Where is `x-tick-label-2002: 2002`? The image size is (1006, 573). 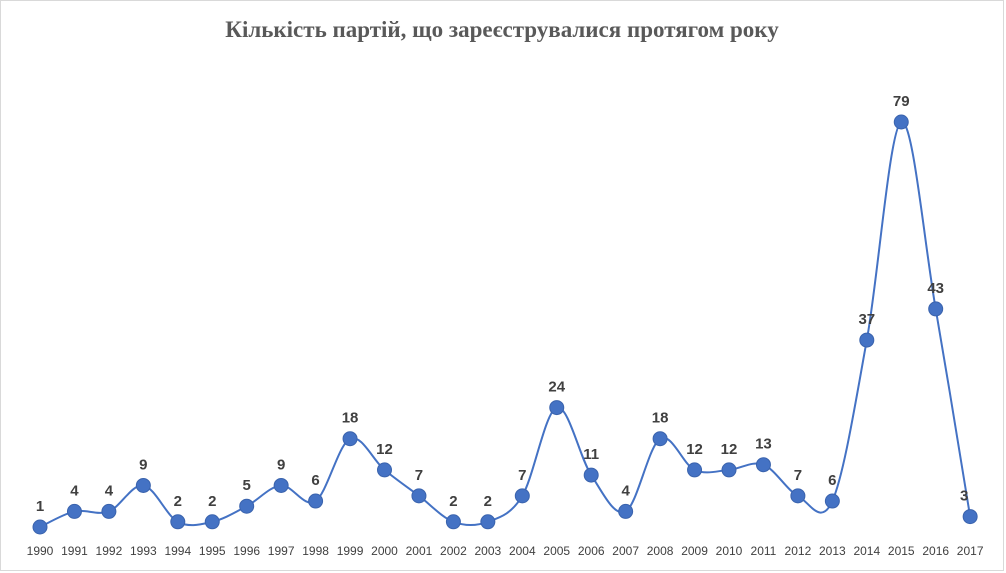
x-tick-label-2002: 2002 is located at coordinates (453, 551).